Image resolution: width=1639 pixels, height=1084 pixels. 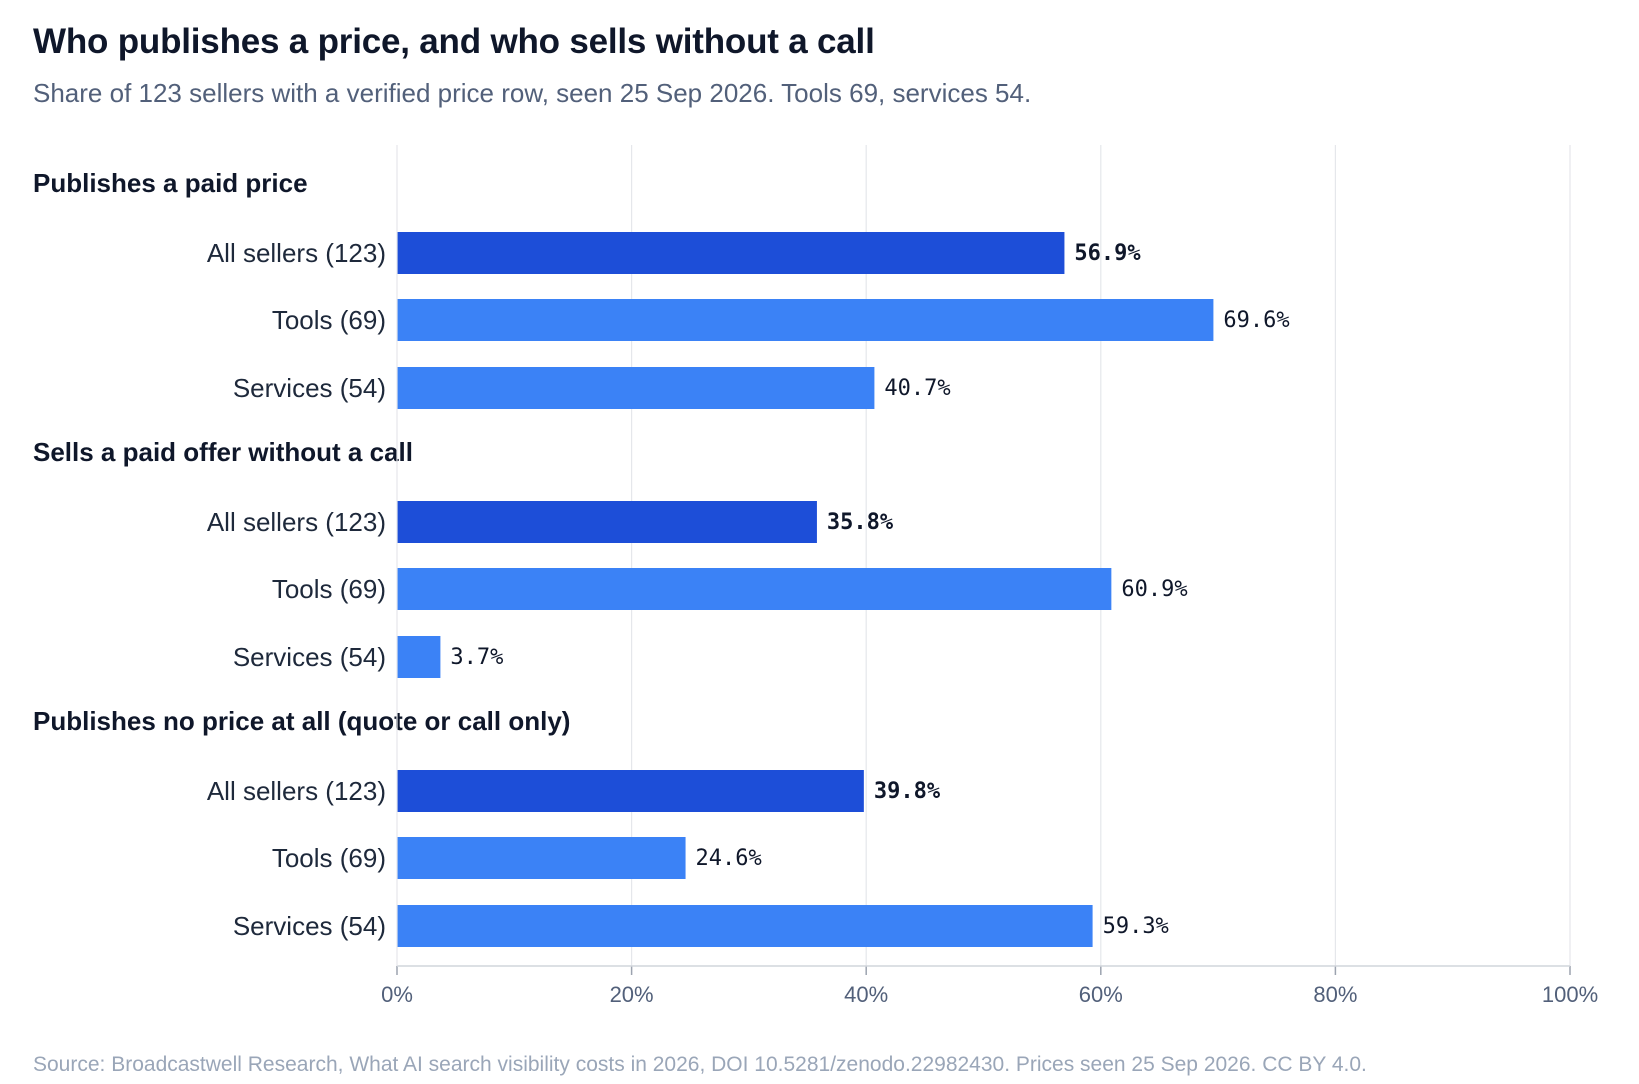 I want to click on data-label: 40.7%, so click(x=917, y=388).